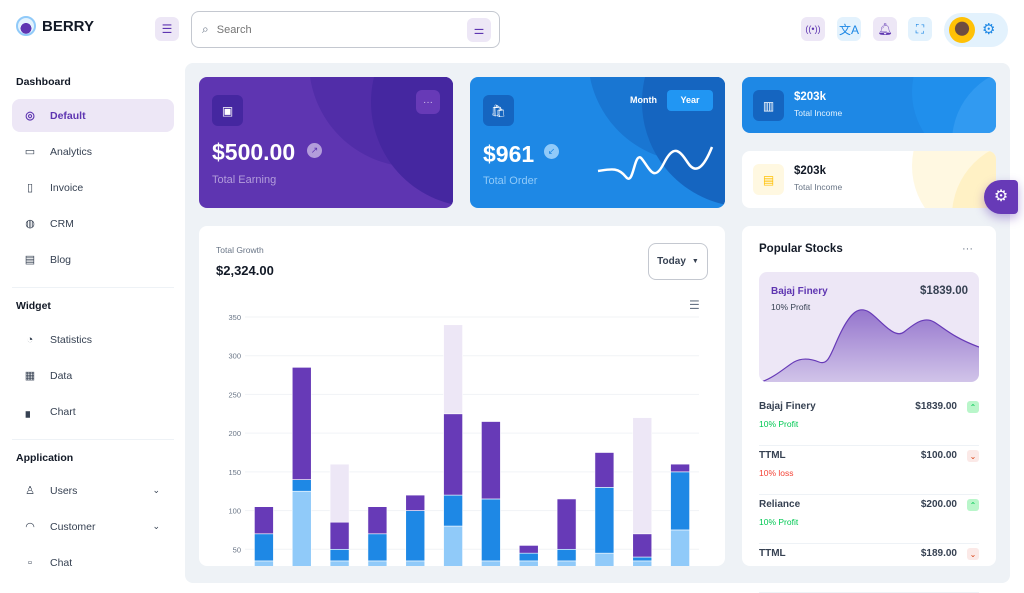 The image size is (1024, 593). Describe the element at coordinates (234, 394) in the screenshot. I see `y-tick-label: 250` at that location.